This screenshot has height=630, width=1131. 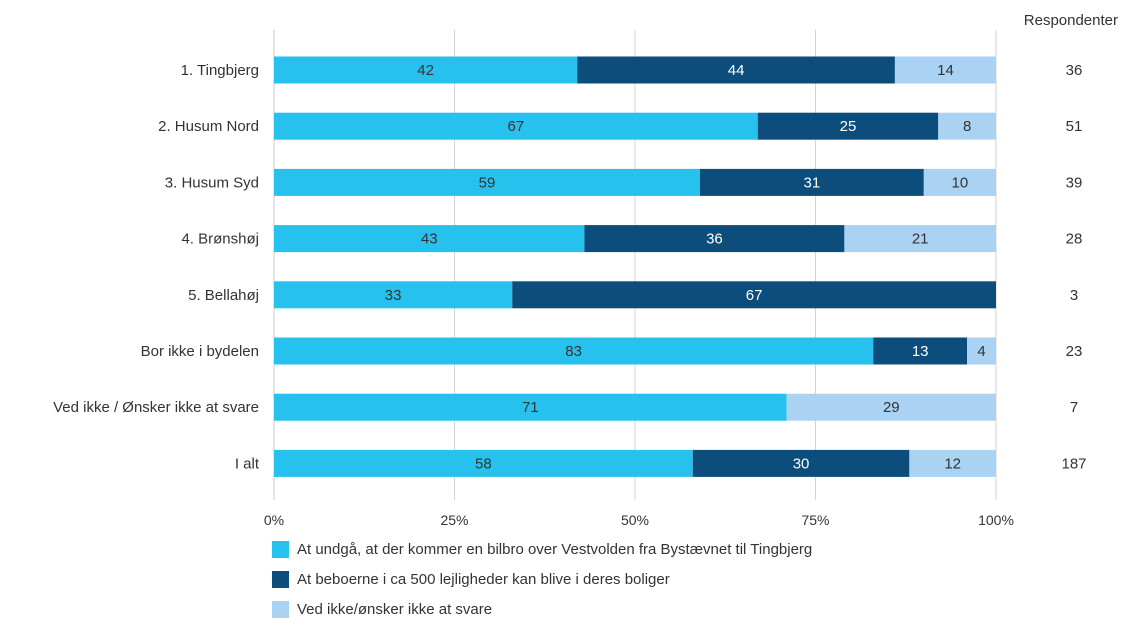 I want to click on respondents-value: 3, so click(x=1074, y=295).